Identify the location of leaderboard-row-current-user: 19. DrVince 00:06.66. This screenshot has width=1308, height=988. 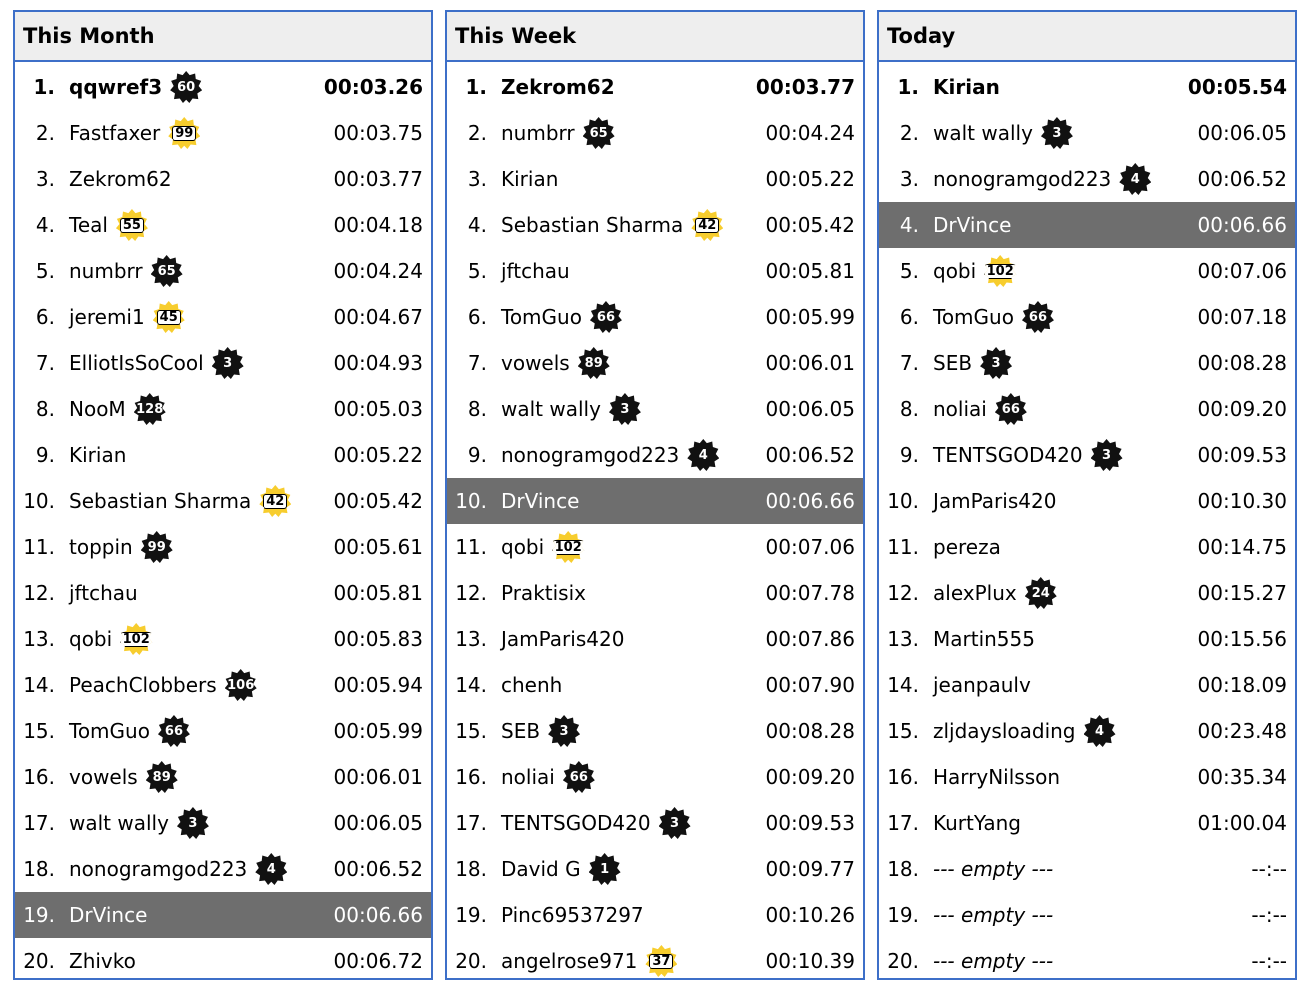
(223, 915).